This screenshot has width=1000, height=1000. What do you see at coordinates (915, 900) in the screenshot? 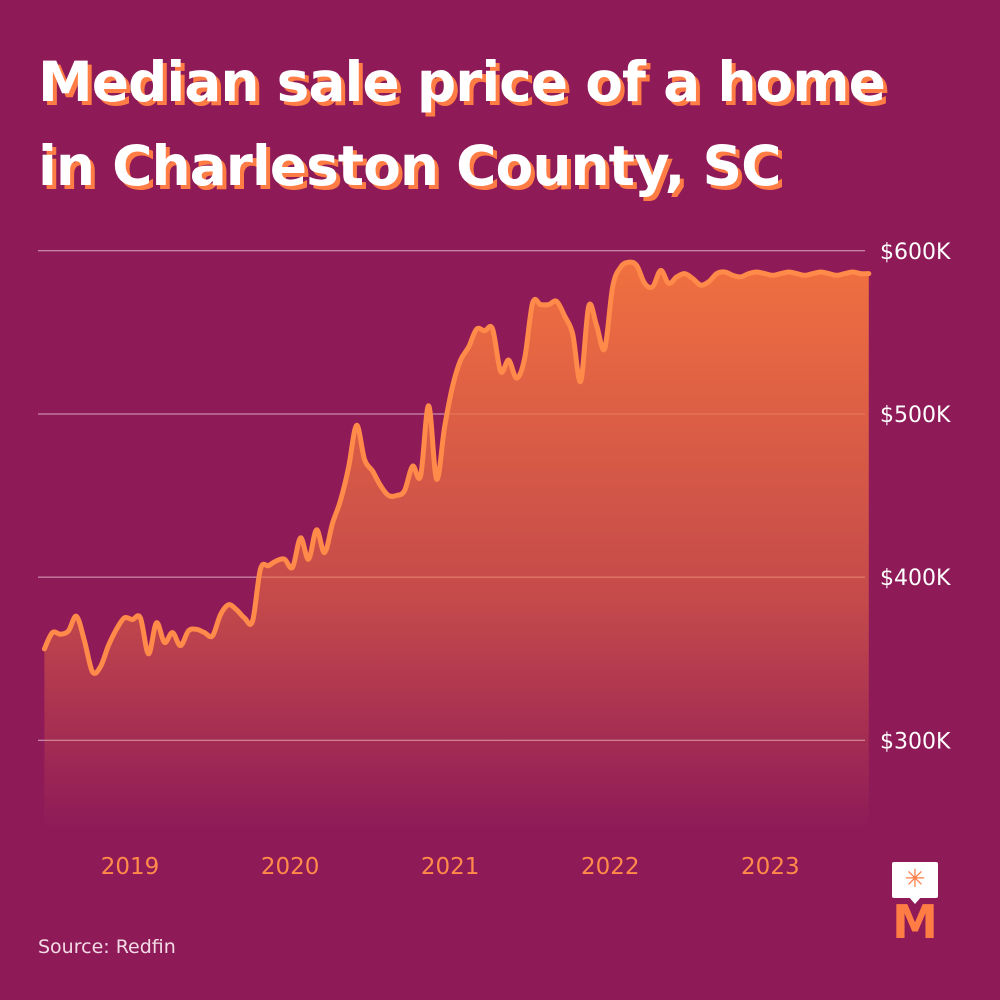
I see `speech-bubble-tail` at bounding box center [915, 900].